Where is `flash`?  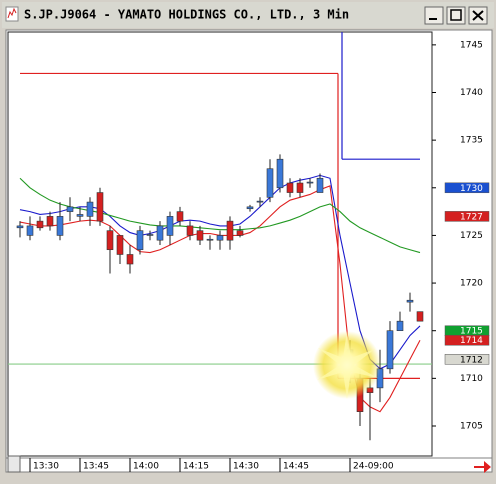
flash is located at coordinates (347, 365).